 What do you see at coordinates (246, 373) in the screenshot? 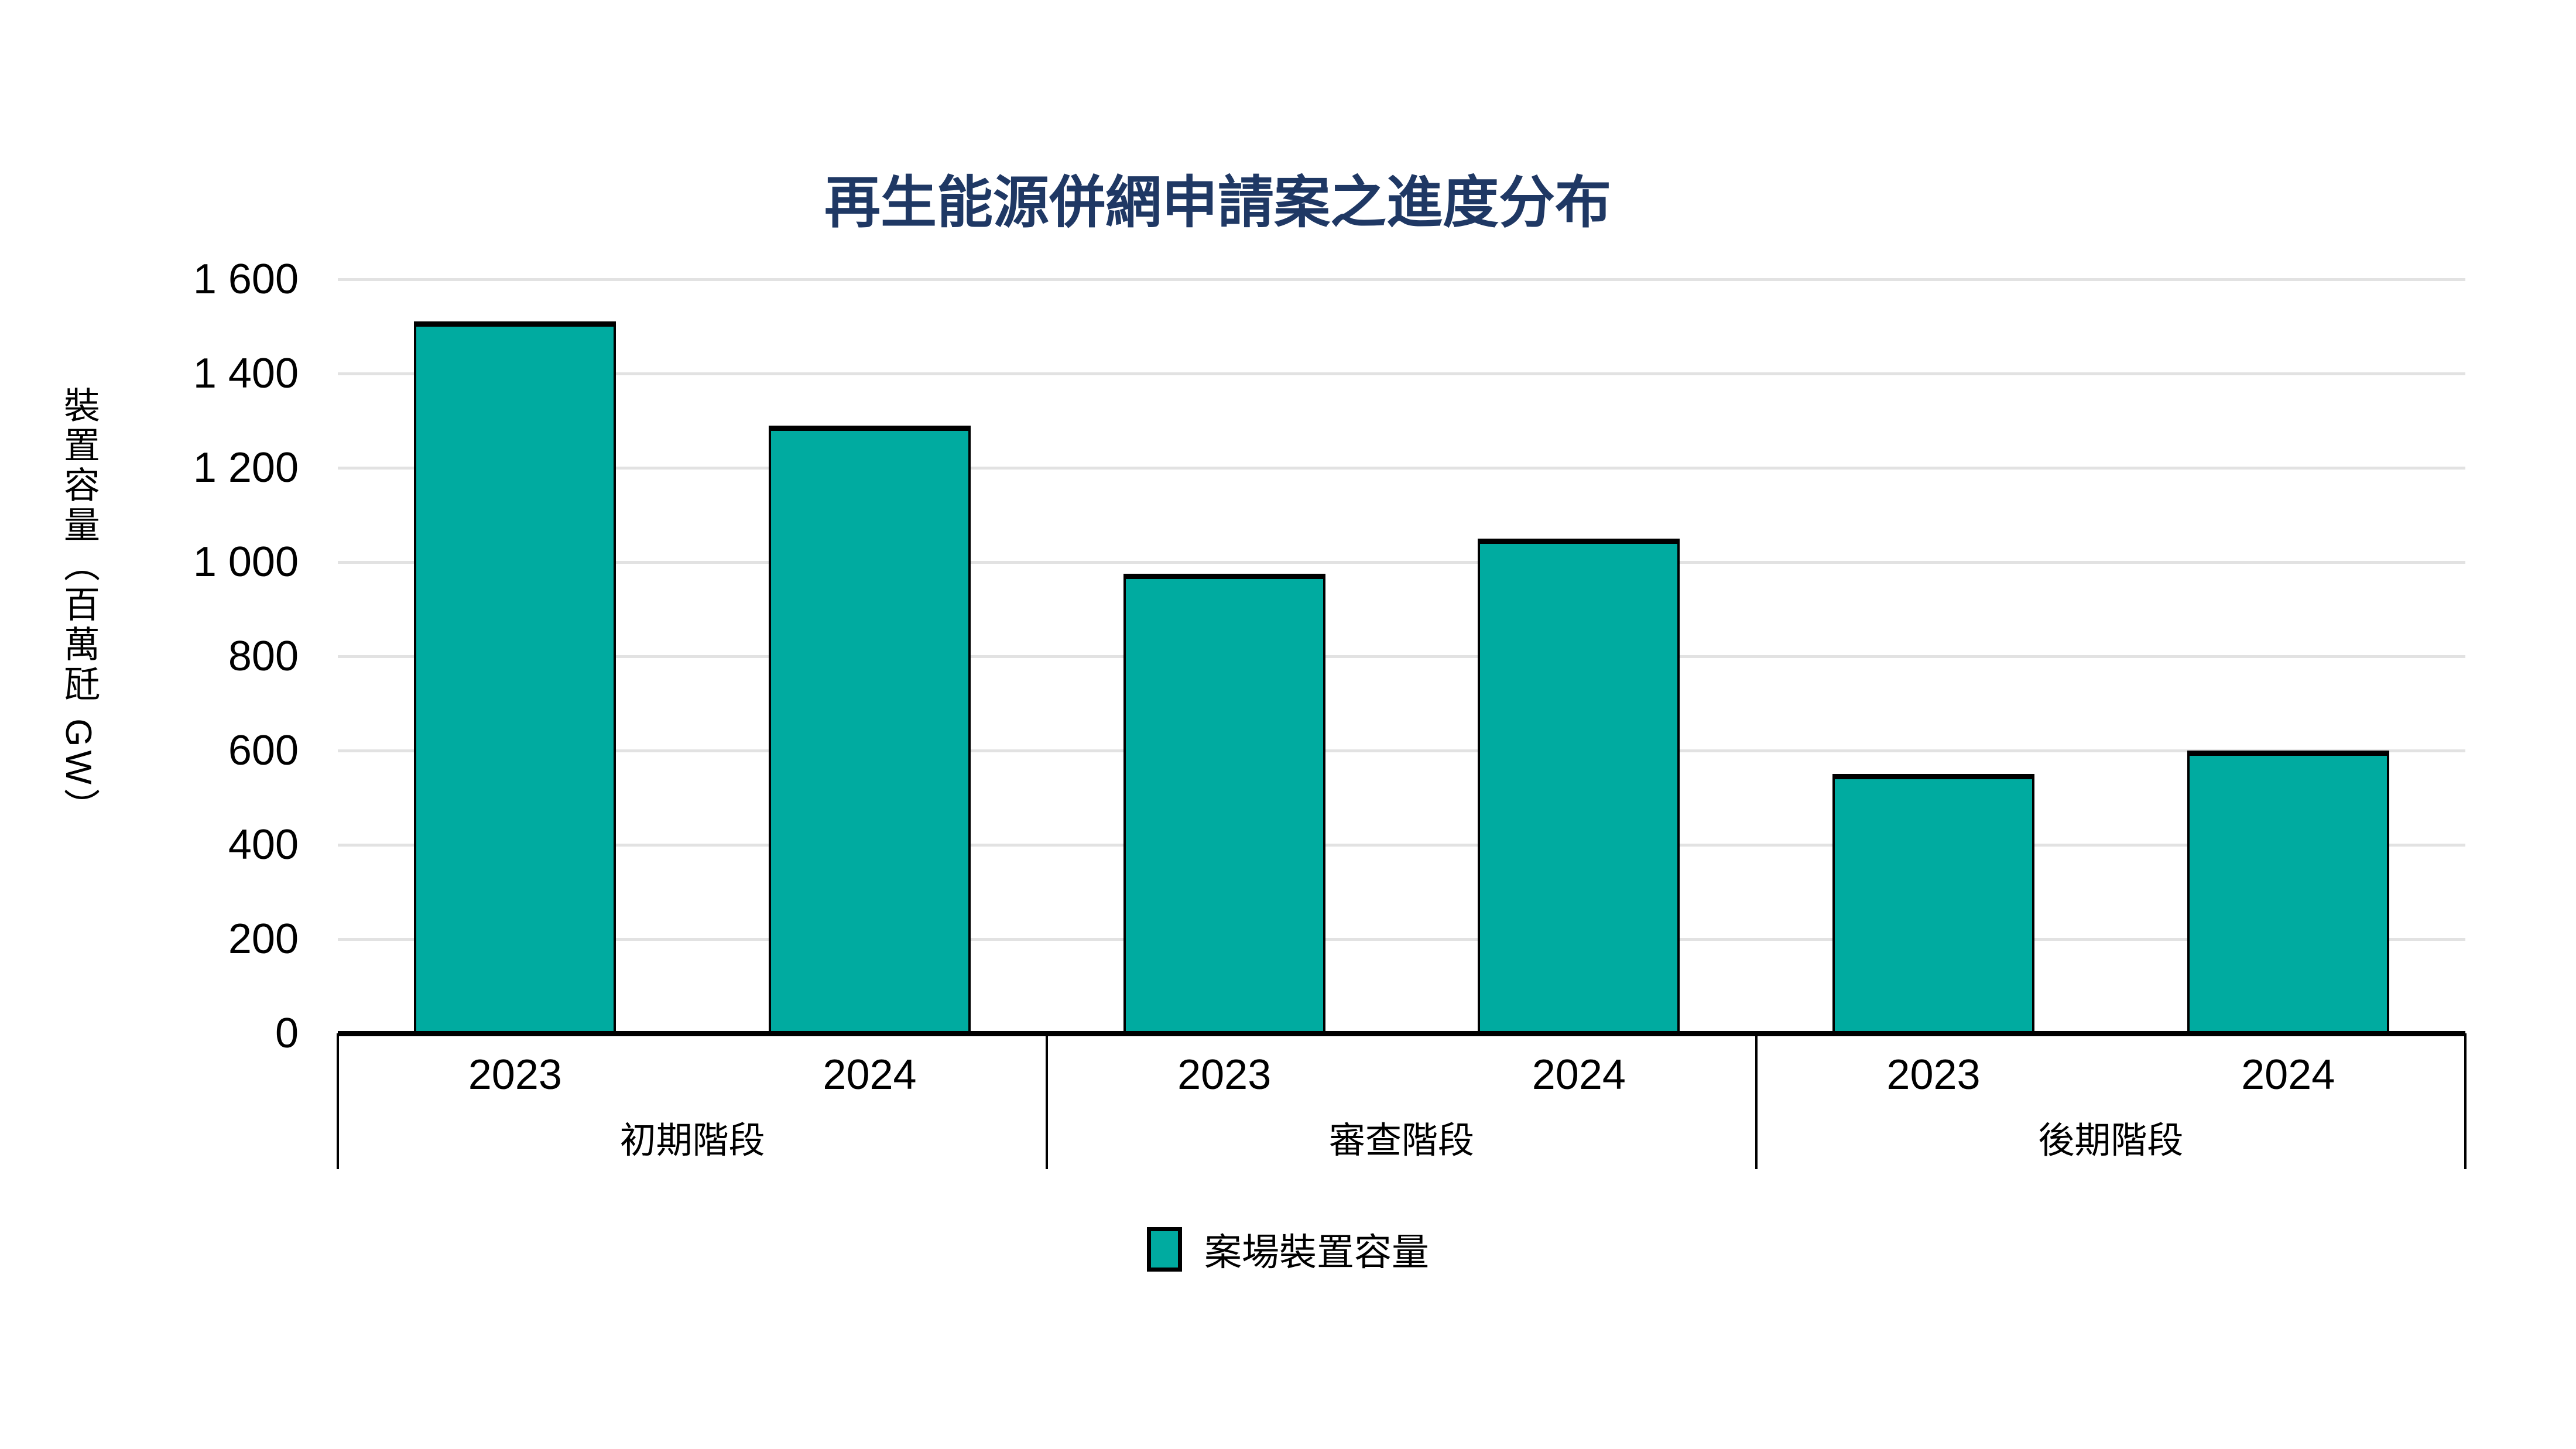
I see `y-tick-label: 1 400` at bounding box center [246, 373].